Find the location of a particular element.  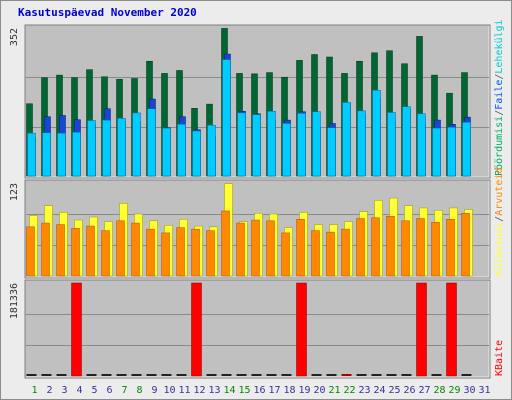

day-label: 22 is located at coordinates (349, 390).